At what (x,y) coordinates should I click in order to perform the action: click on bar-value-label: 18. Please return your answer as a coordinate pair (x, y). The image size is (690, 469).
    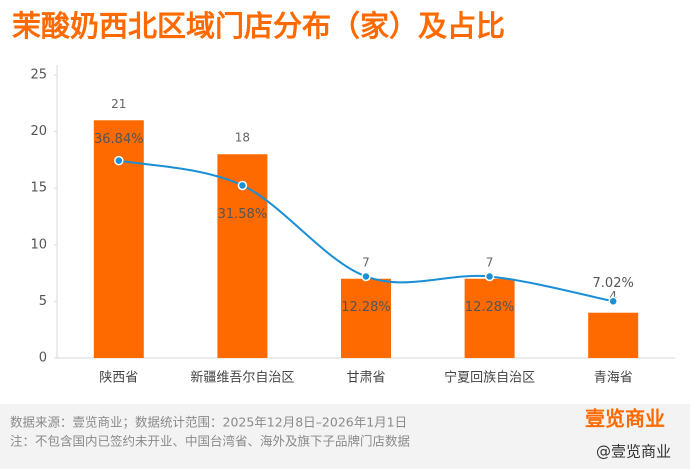
    Looking at the image, I should click on (242, 138).